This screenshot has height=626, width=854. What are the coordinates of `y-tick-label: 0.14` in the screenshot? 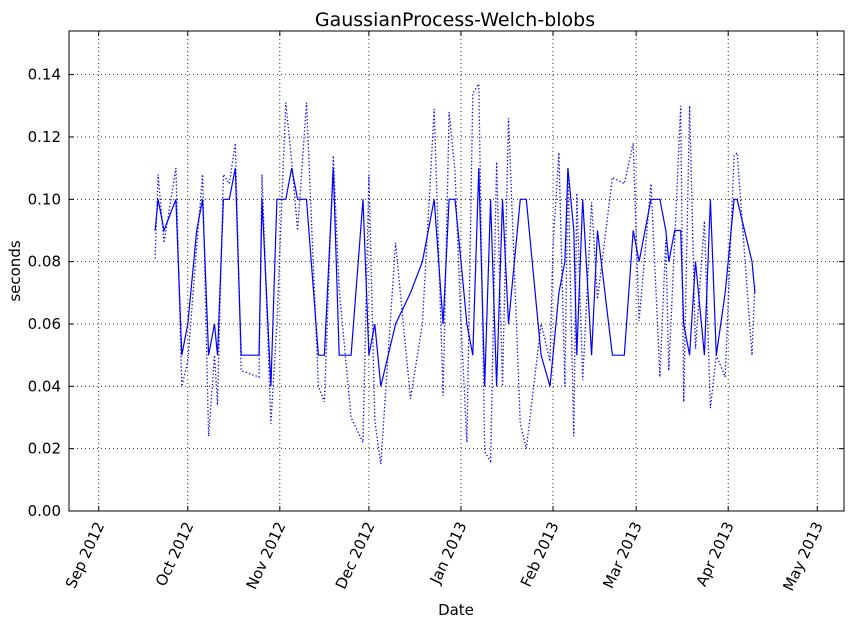 It's located at (44, 75).